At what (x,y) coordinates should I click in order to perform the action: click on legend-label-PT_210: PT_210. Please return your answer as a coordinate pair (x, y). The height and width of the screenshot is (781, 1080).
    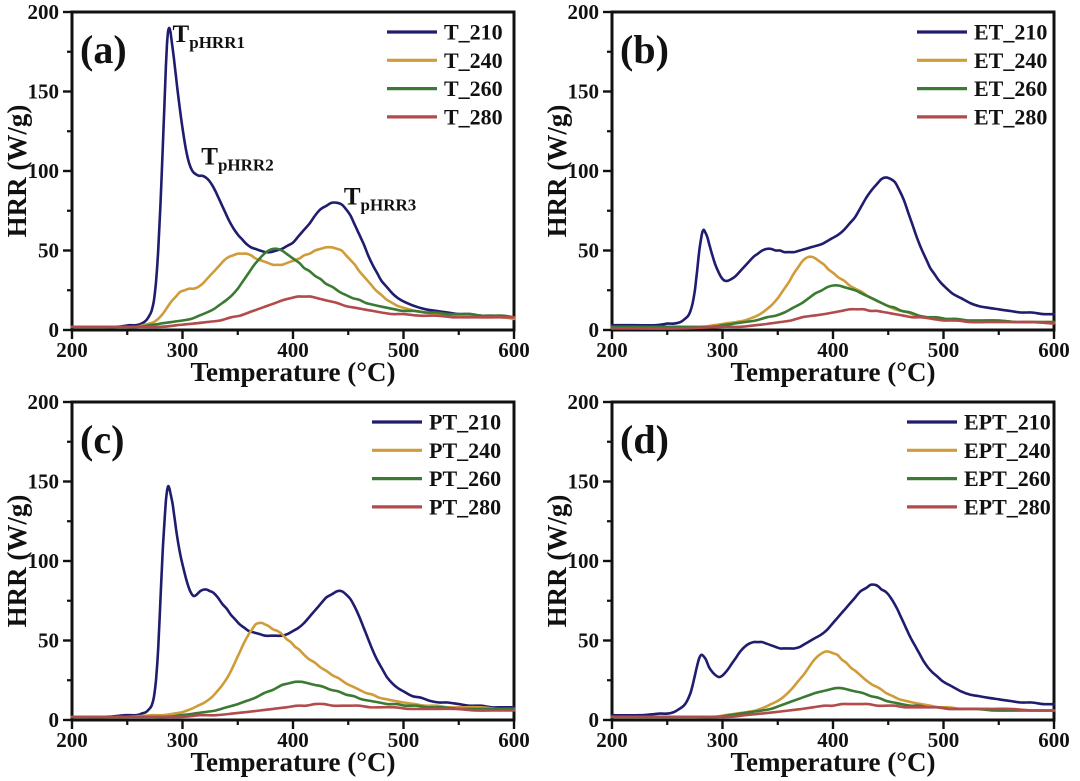
    Looking at the image, I should click on (465, 422).